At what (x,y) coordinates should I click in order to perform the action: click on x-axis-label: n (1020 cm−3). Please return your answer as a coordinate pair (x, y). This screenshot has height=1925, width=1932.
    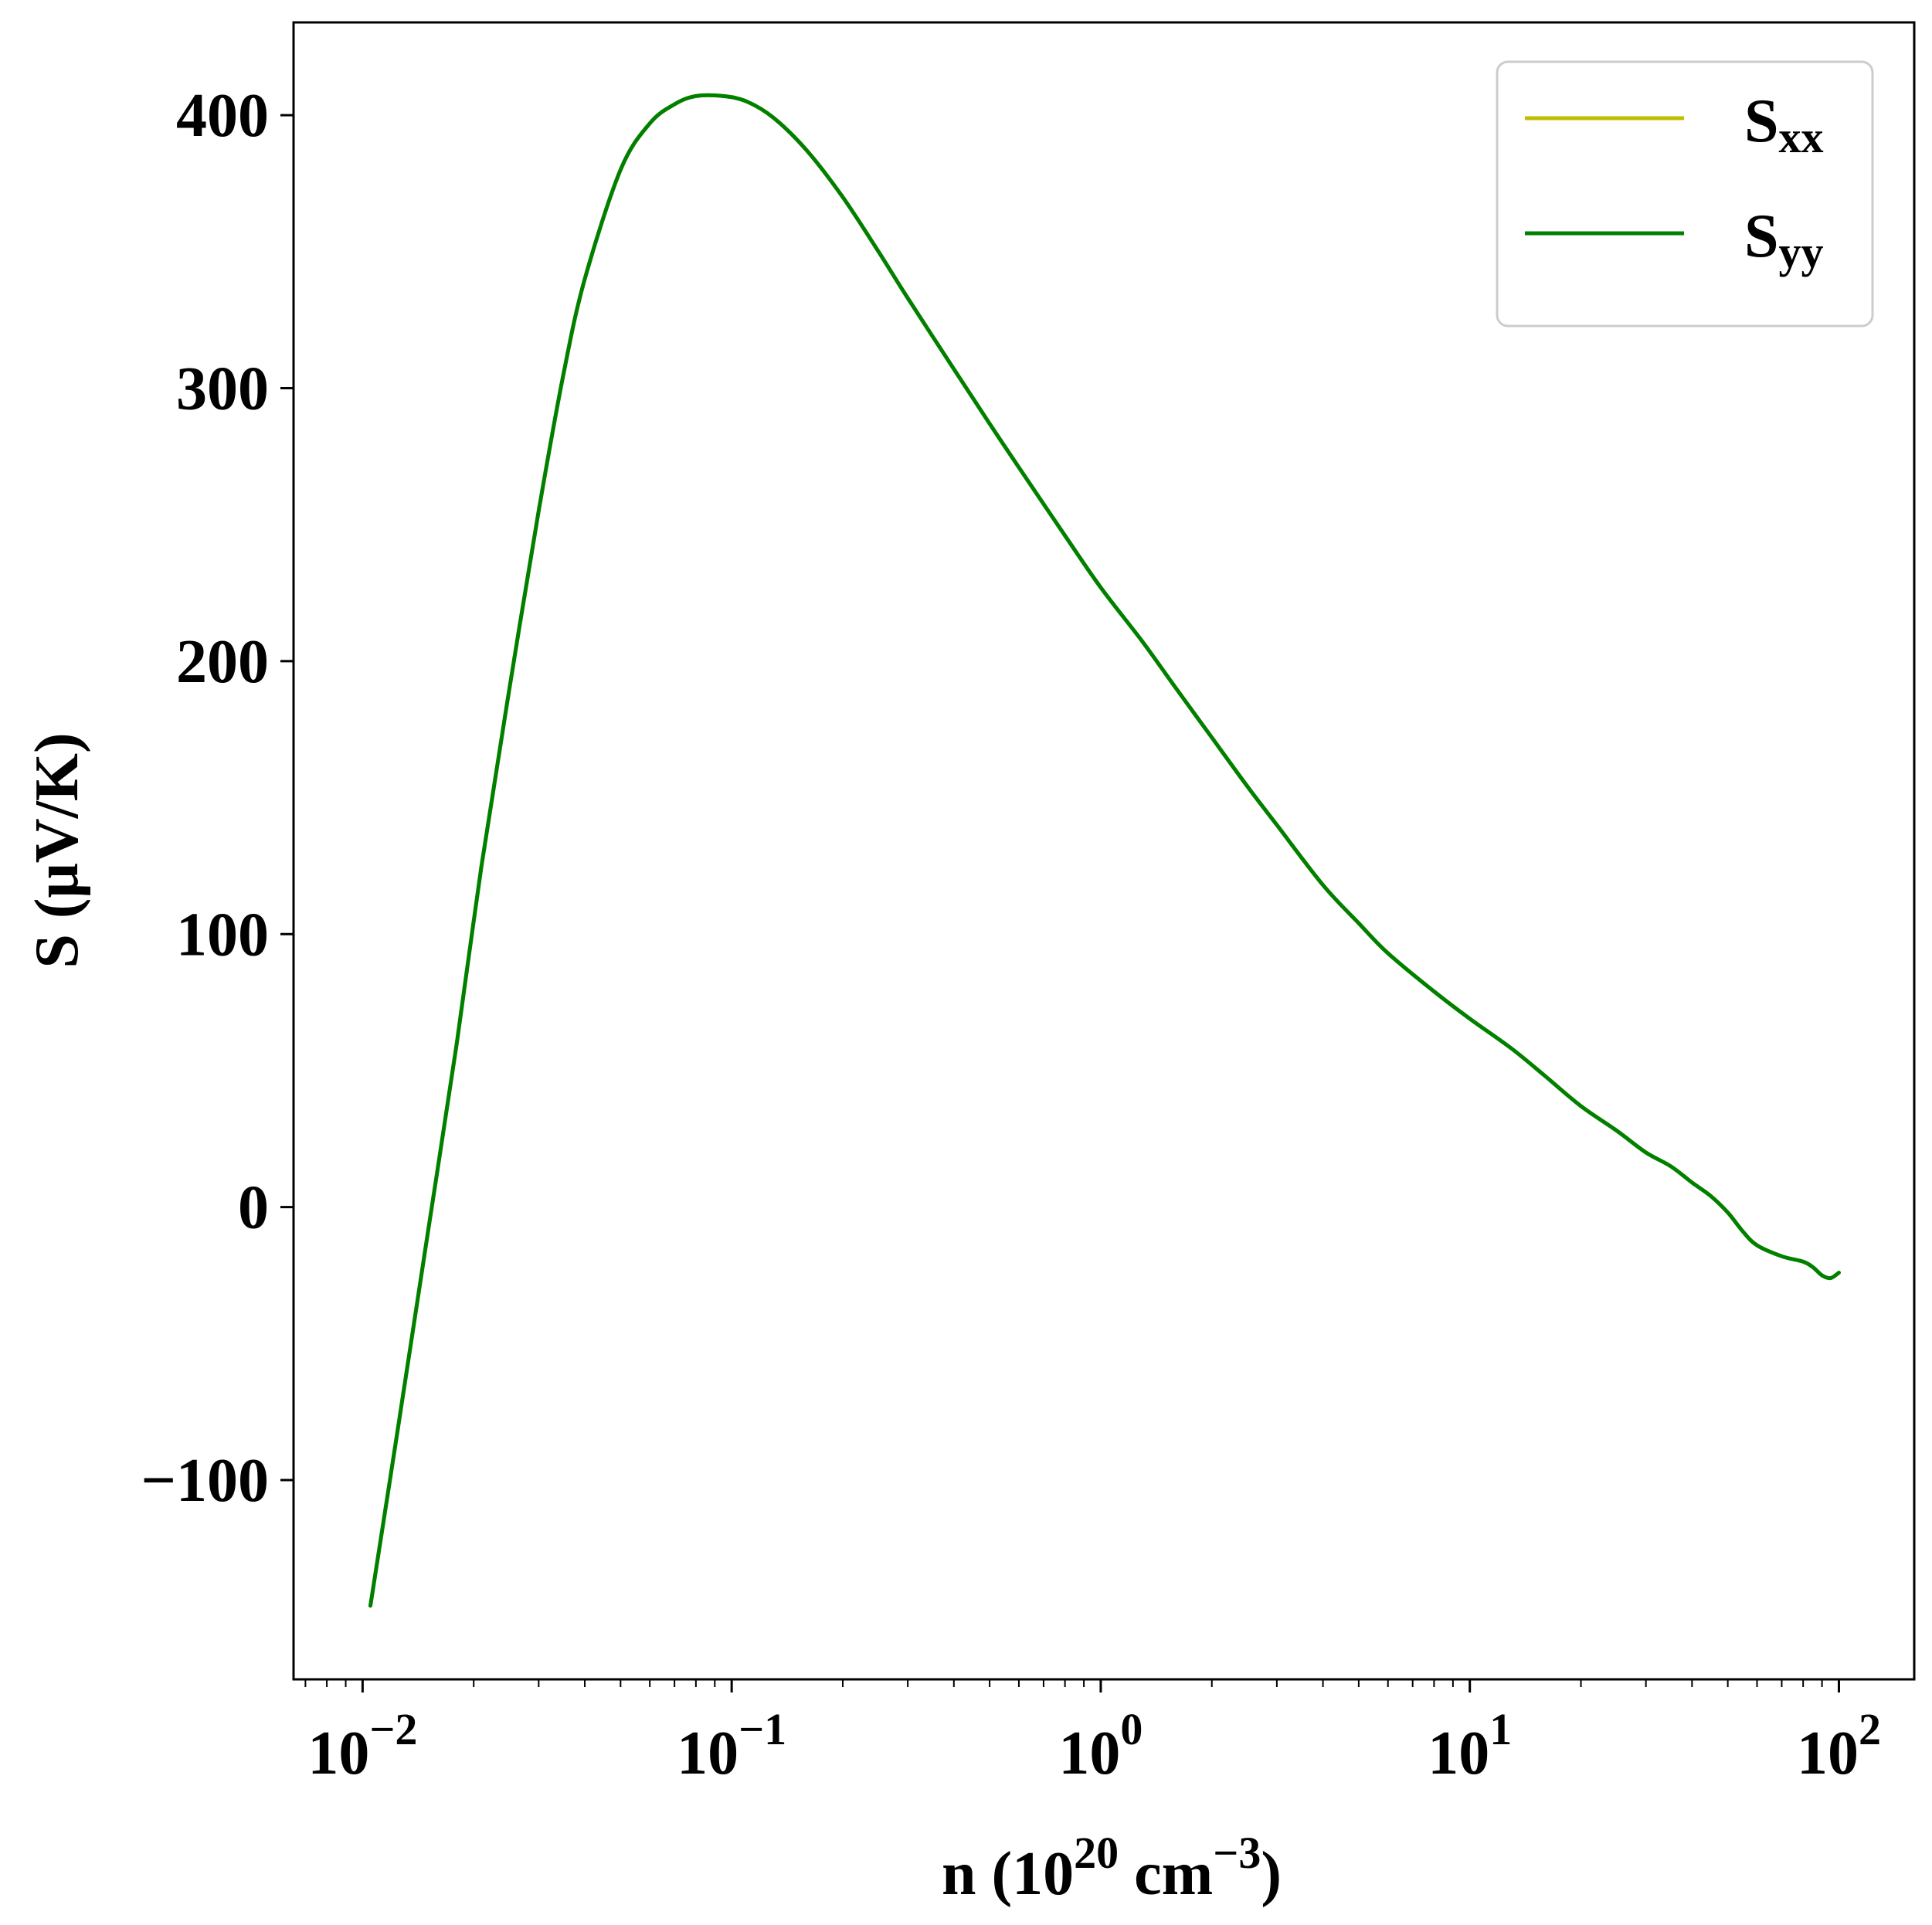
    Looking at the image, I should click on (1112, 1868).